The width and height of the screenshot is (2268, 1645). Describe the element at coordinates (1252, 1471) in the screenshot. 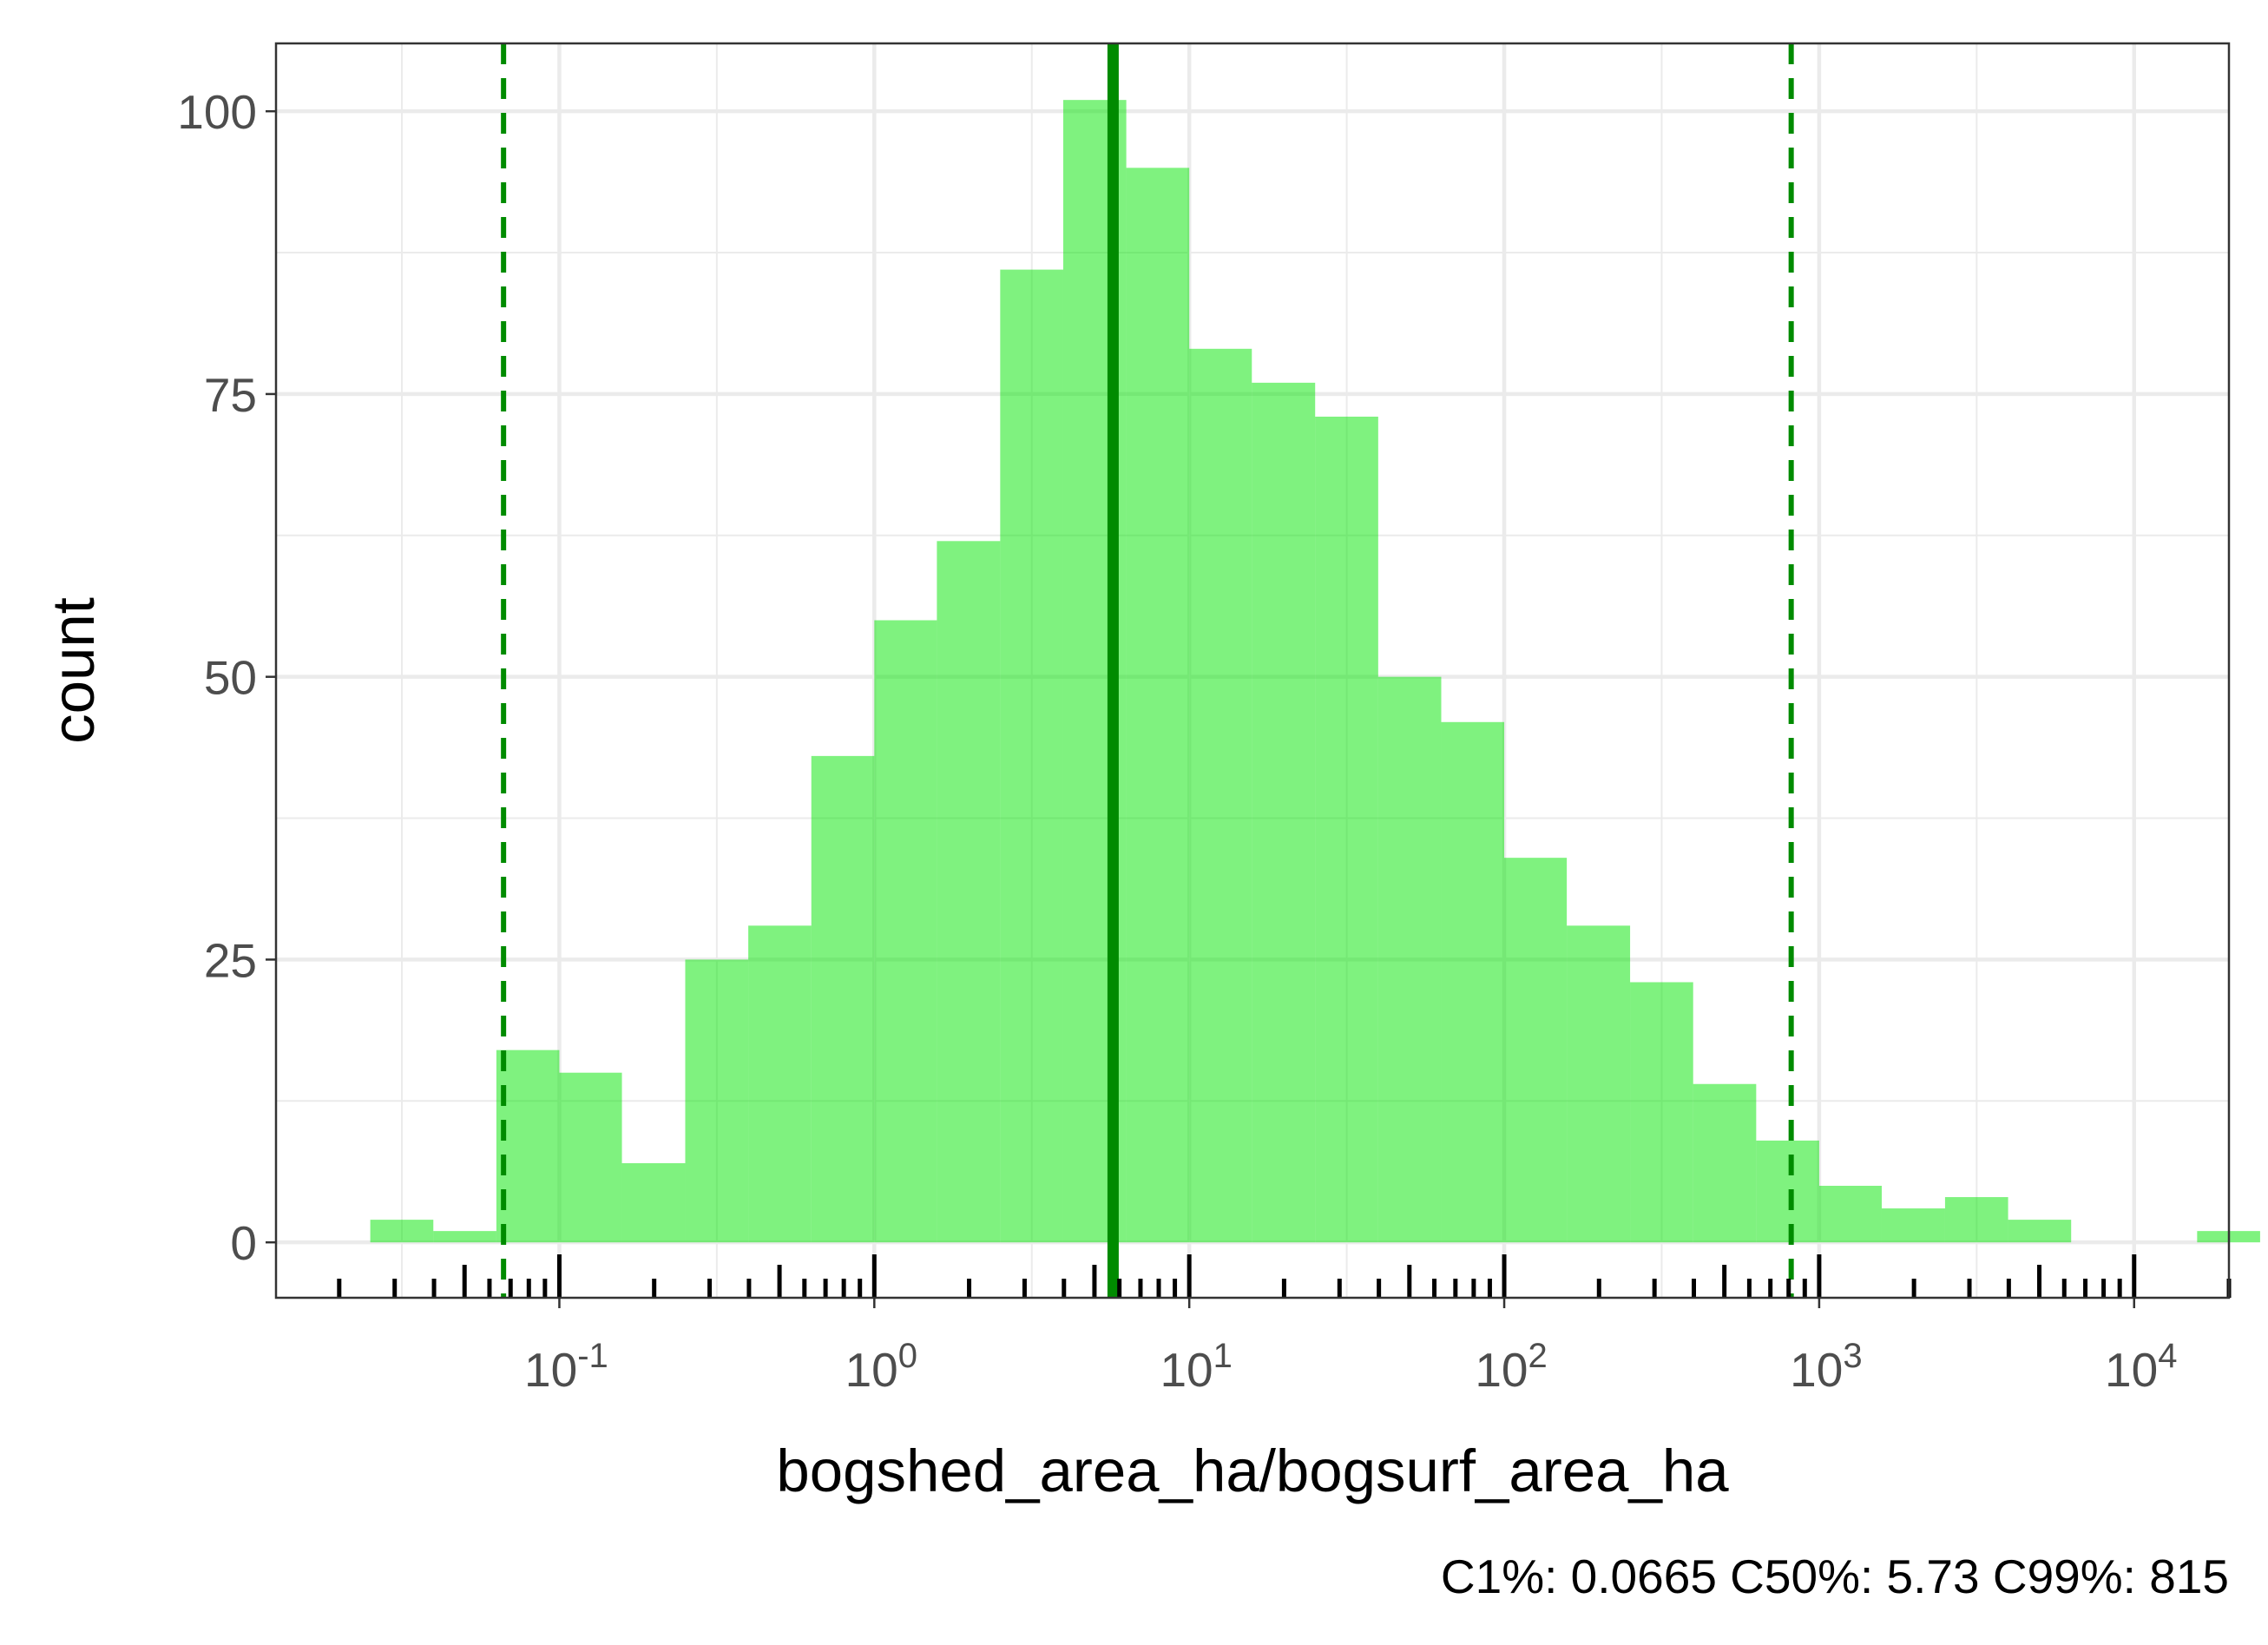

I see `x-axis-title: bogshed_area_ha/bogsurf_area_ha` at that location.